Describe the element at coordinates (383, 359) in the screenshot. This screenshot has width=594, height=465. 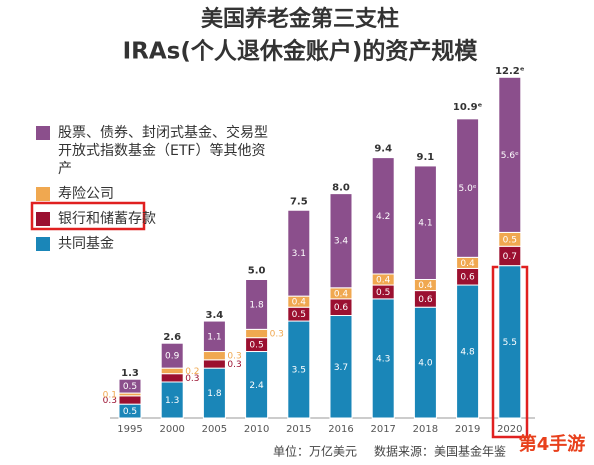
I see `value-label: 4.3` at that location.